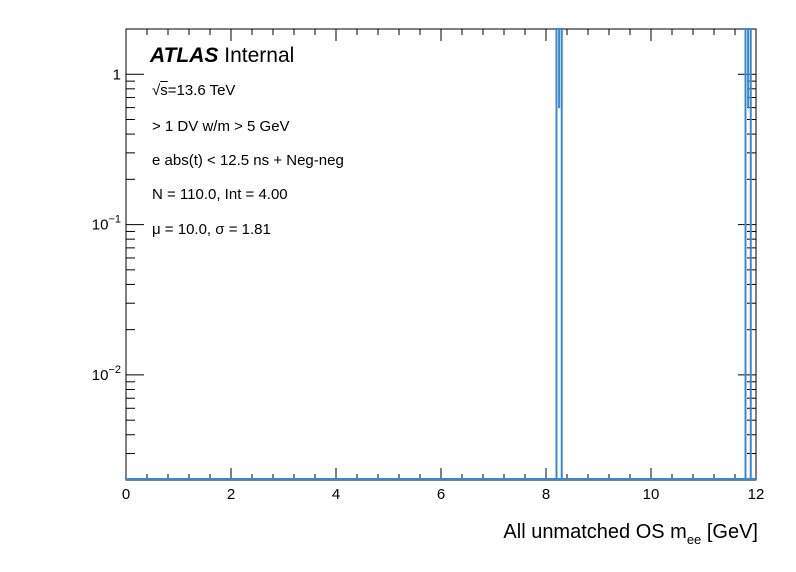 The width and height of the screenshot is (796, 572). What do you see at coordinates (164, 90) in the screenshot?
I see `sqrt-s-symbol: s` at bounding box center [164, 90].